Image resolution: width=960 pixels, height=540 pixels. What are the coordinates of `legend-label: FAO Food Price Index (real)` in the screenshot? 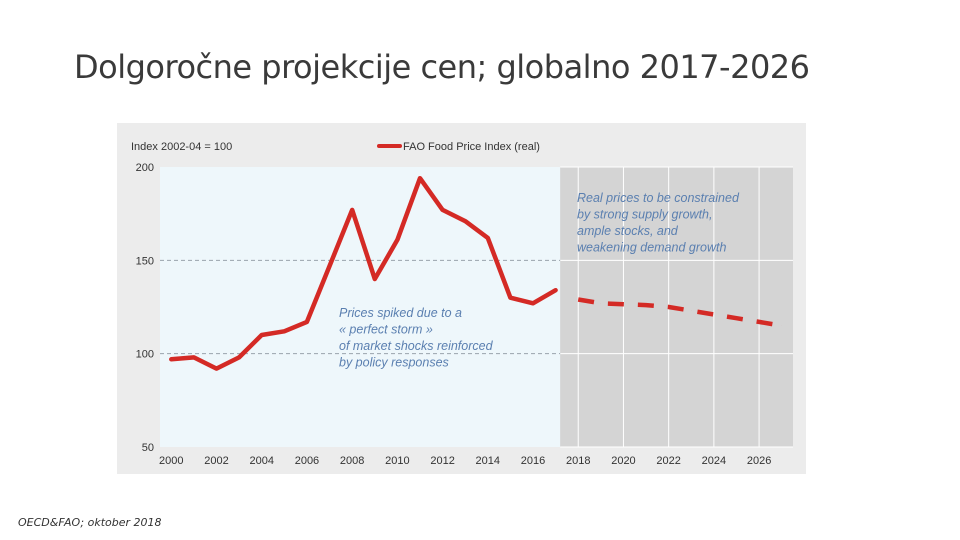 It's located at (471, 147).